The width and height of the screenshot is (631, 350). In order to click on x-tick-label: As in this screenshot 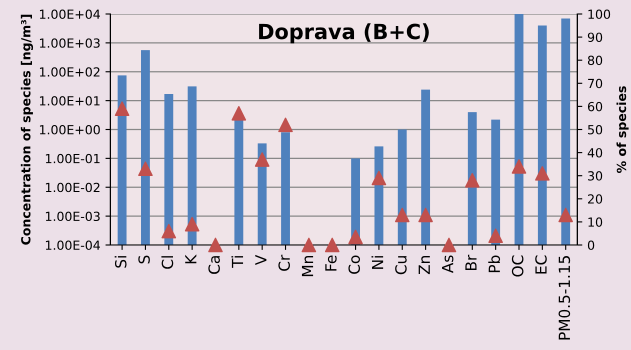, I will do `click(448, 264)`.